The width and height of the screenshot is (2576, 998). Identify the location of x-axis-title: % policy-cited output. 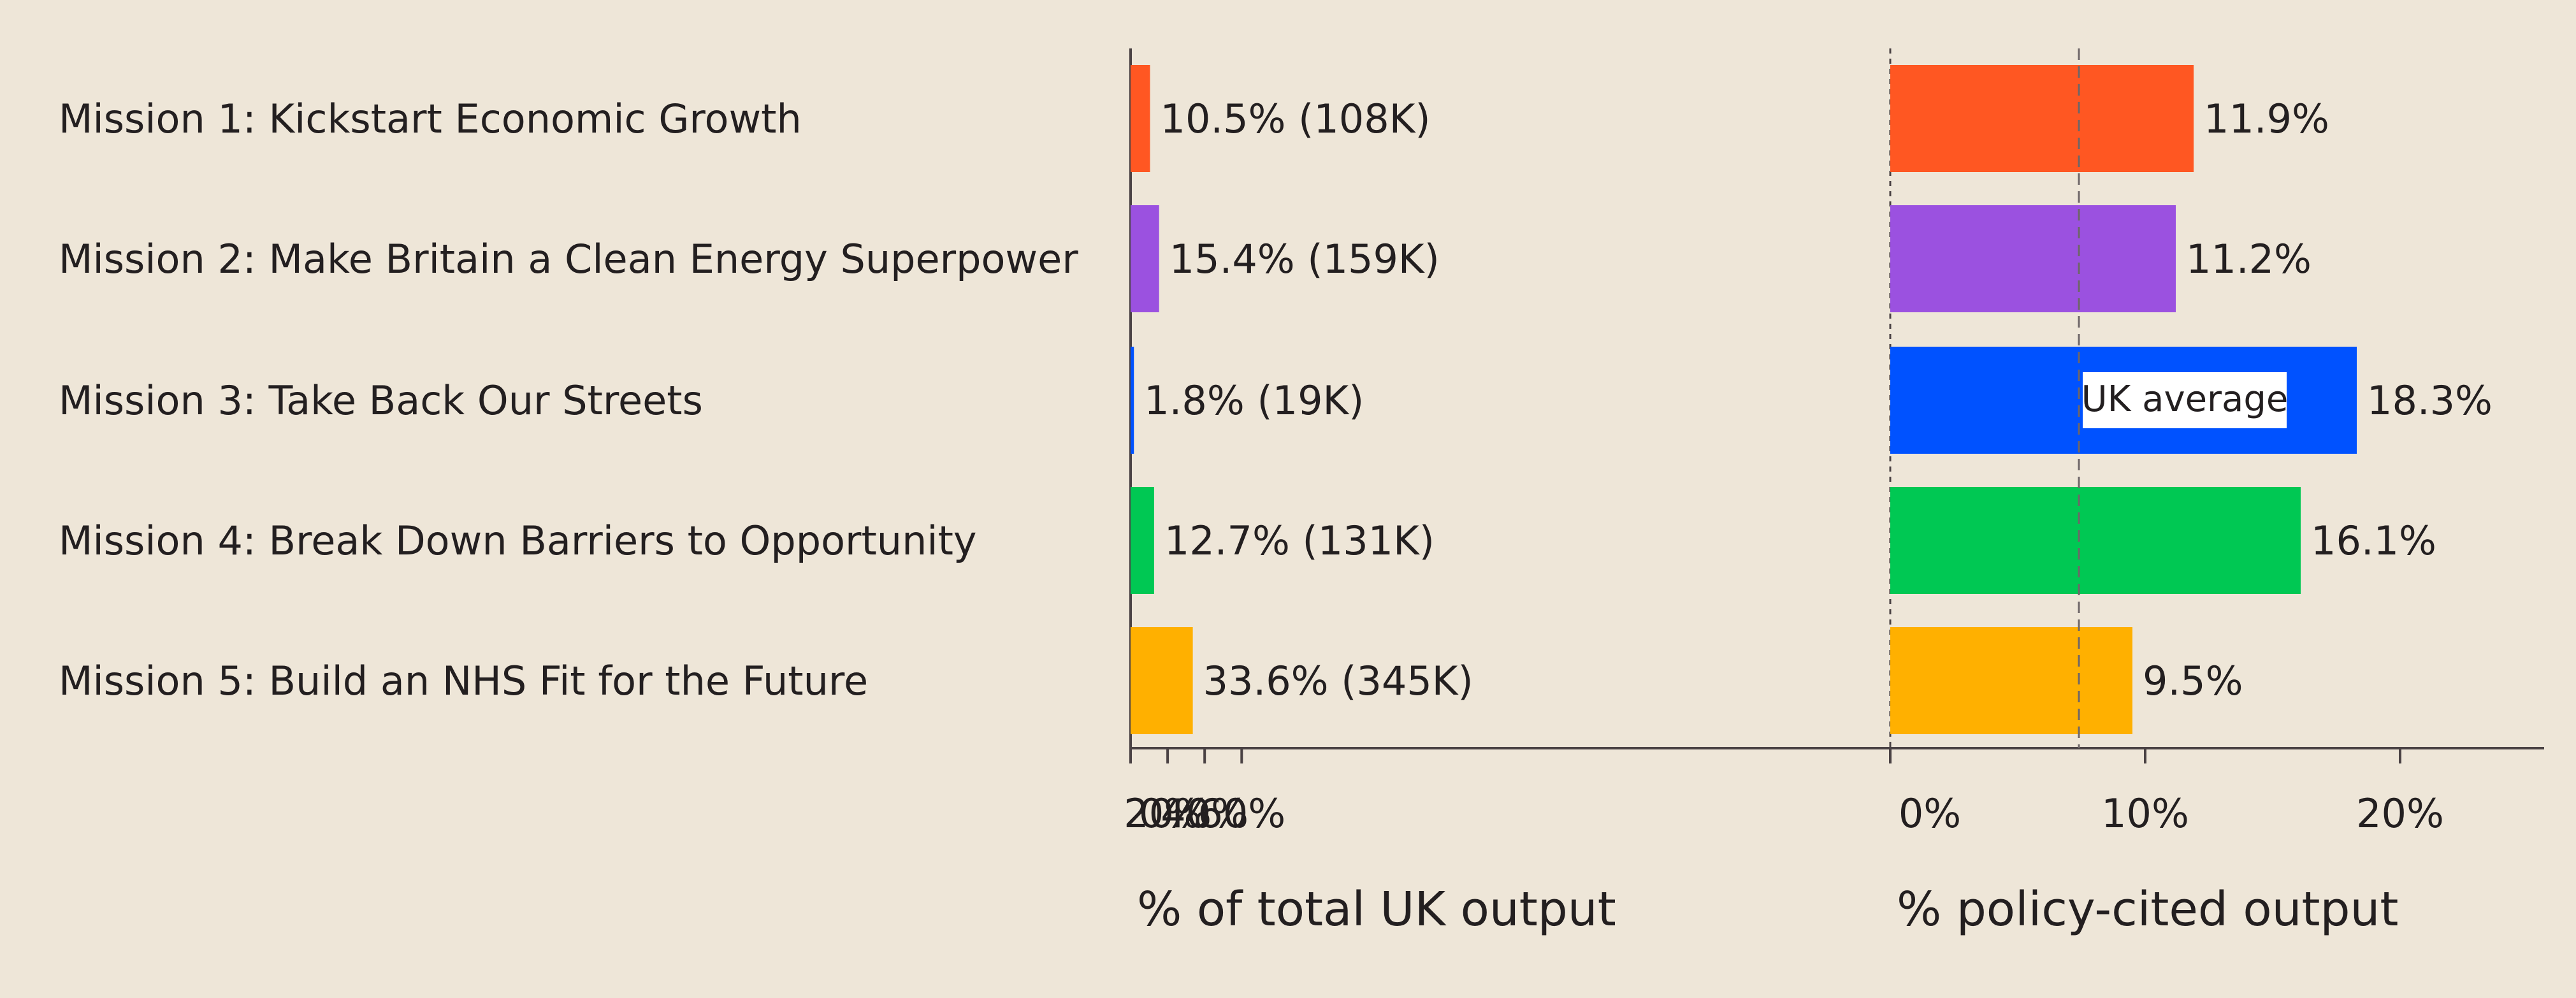
(2147, 909).